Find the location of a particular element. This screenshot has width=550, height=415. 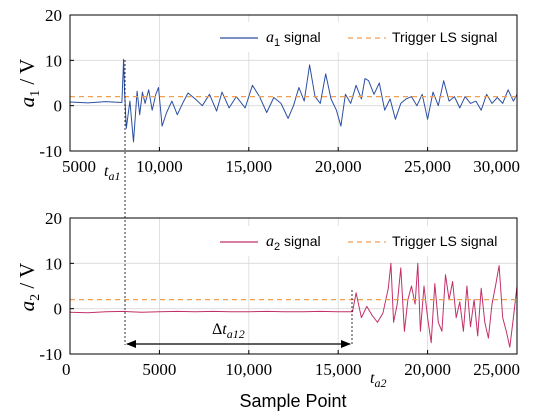

bottom-legend-label-trigger: Trigger LS signal is located at coordinates (444, 241).